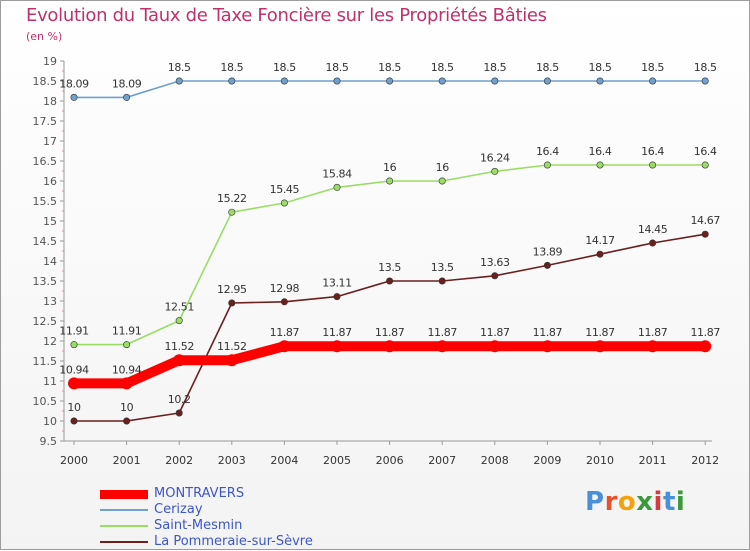 The image size is (750, 551). I want to click on y-tick-label: 11, so click(50, 381).